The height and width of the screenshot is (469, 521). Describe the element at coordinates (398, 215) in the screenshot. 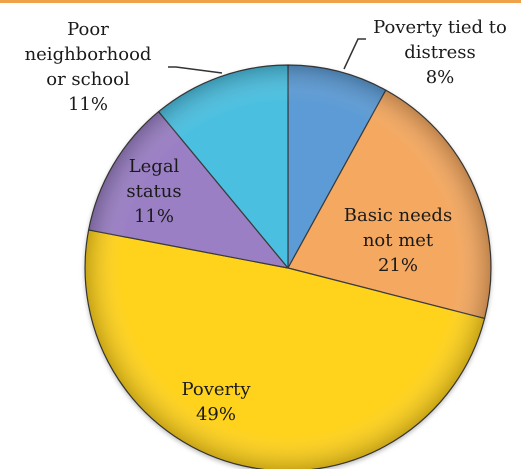

I see `slice-label-line: Basic needs` at that location.